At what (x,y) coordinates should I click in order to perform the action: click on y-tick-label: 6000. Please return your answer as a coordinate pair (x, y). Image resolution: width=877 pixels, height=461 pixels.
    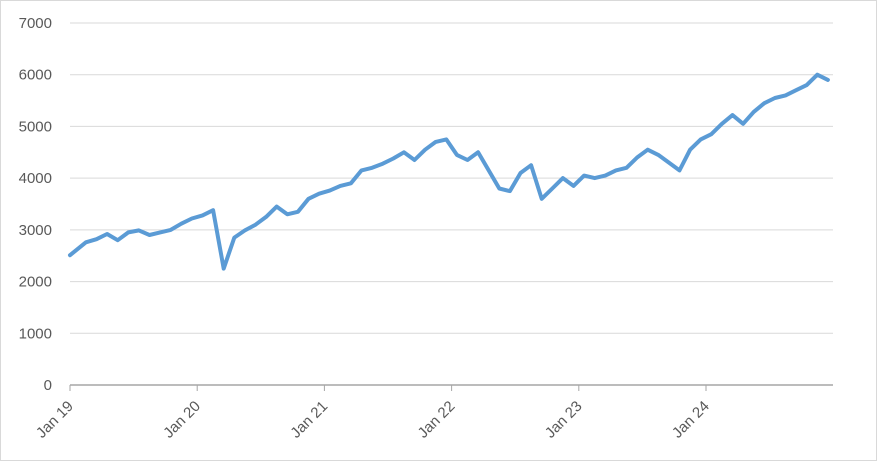
    Looking at the image, I should click on (35, 75).